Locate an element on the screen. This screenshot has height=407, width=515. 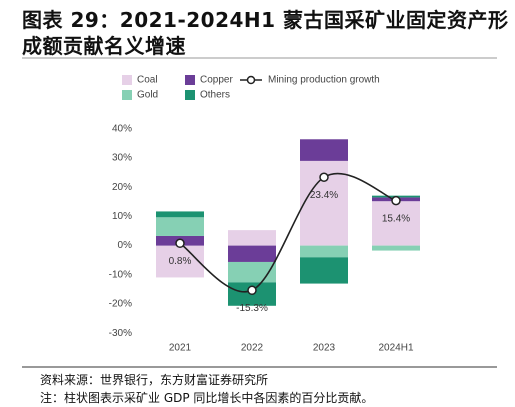
data-label: 0.8% is located at coordinates (180, 261).